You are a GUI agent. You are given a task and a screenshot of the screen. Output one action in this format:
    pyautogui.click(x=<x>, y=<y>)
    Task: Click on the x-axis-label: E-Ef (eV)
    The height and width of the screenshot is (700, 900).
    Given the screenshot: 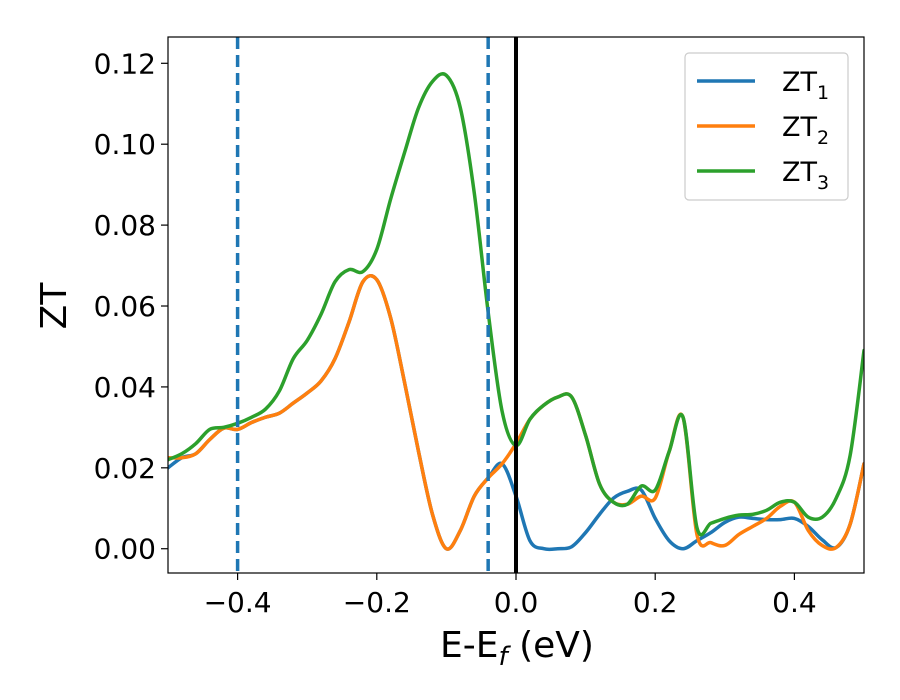 What is the action you would take?
    pyautogui.click(x=517, y=648)
    